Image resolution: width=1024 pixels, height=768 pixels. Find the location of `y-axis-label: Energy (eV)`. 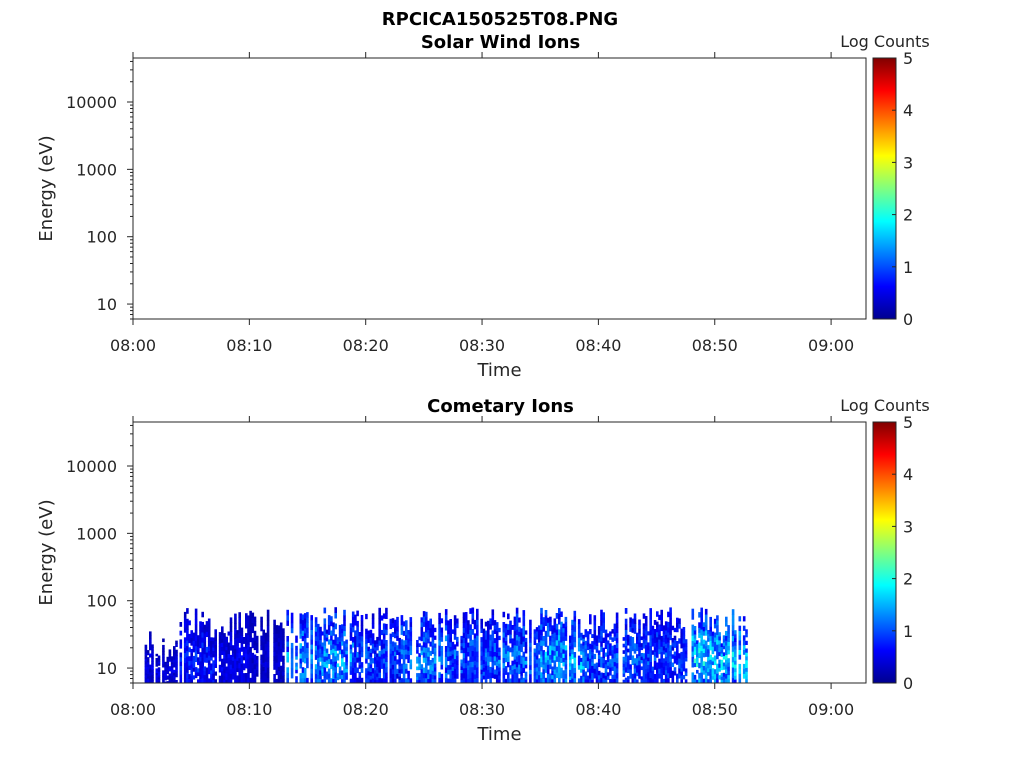

y-axis-label: Energy (eV) is located at coordinates (46, 188).